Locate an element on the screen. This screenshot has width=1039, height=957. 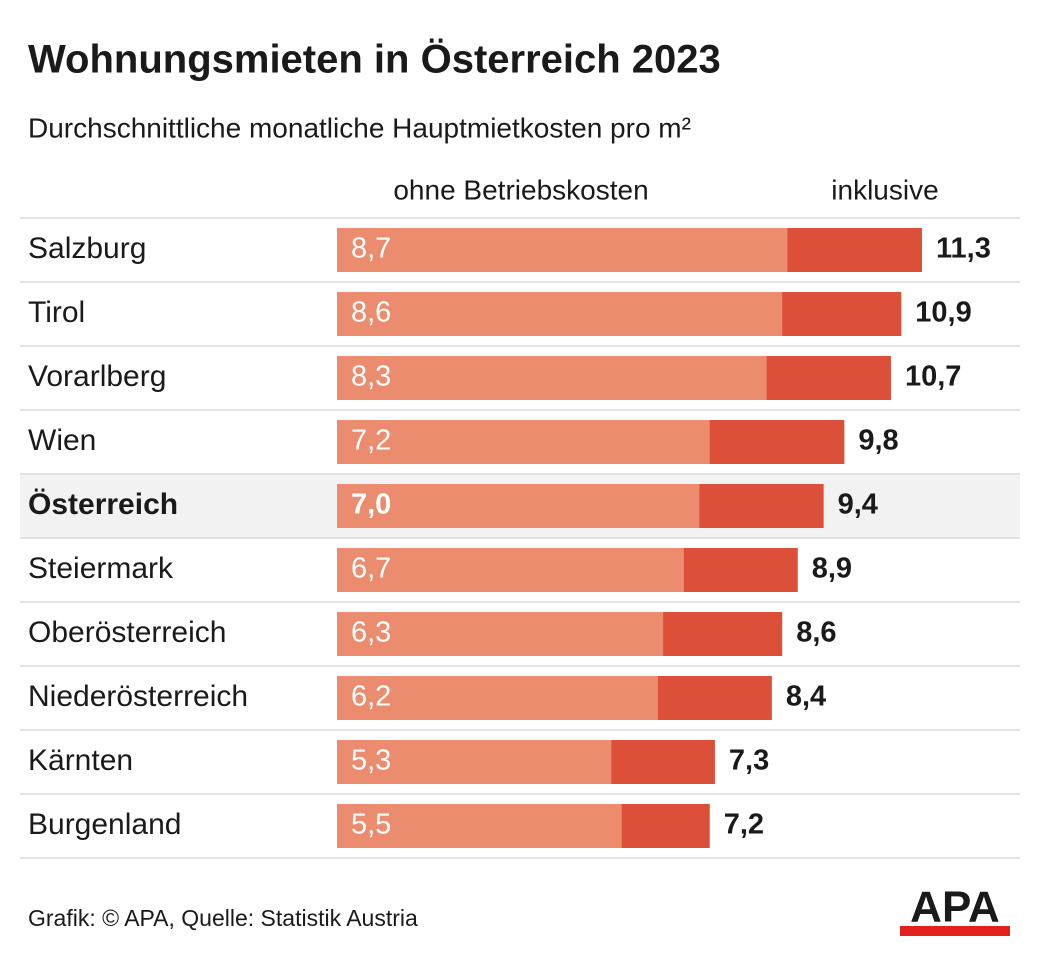
total-label: 9,4 is located at coordinates (858, 505).